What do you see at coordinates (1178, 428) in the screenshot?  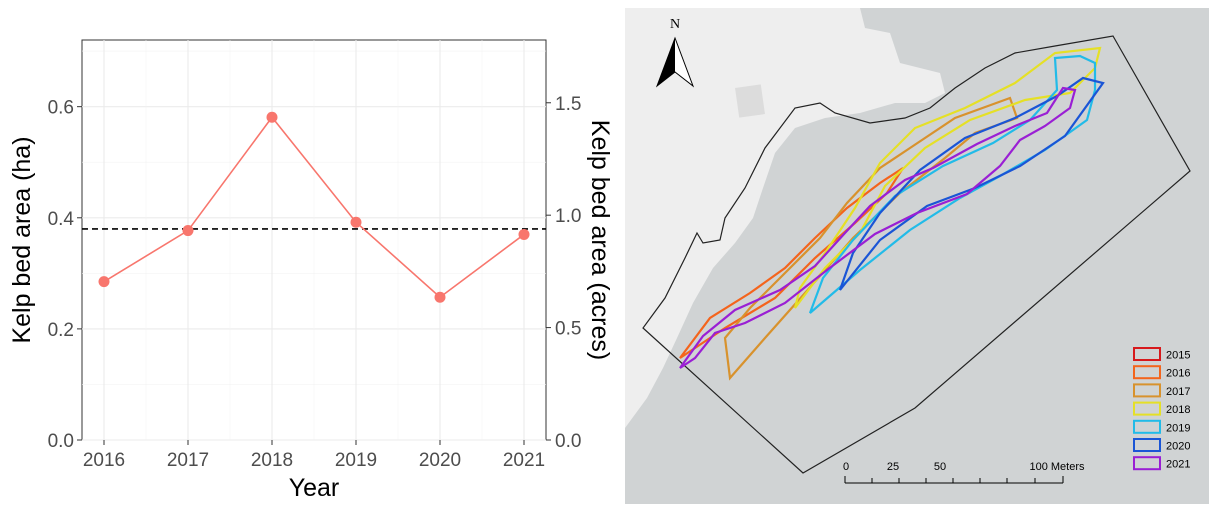 I see `legend-label-2019: 2019` at bounding box center [1178, 428].